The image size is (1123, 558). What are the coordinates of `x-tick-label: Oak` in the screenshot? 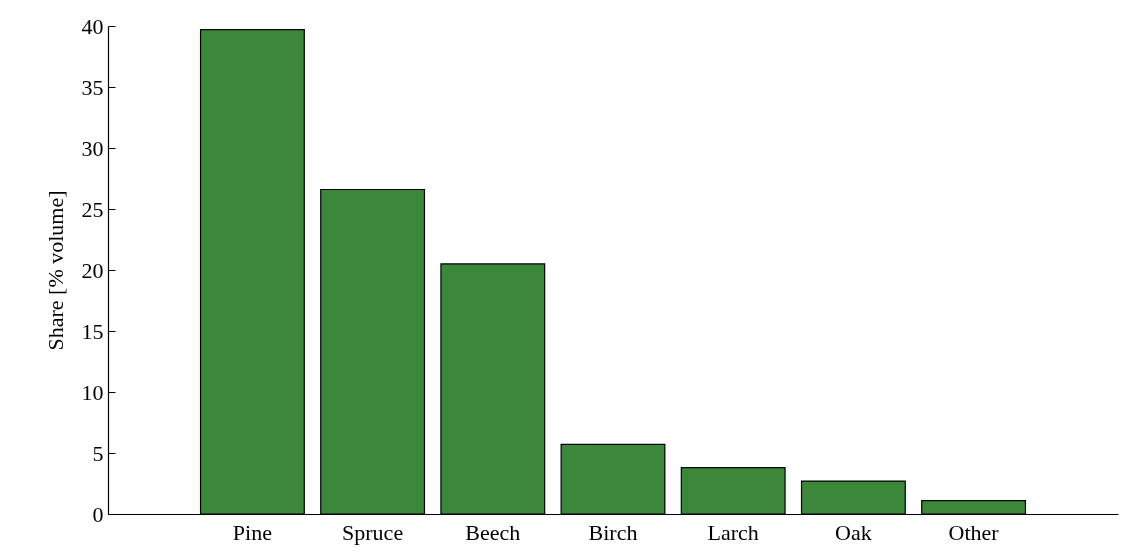 It's located at (853, 532).